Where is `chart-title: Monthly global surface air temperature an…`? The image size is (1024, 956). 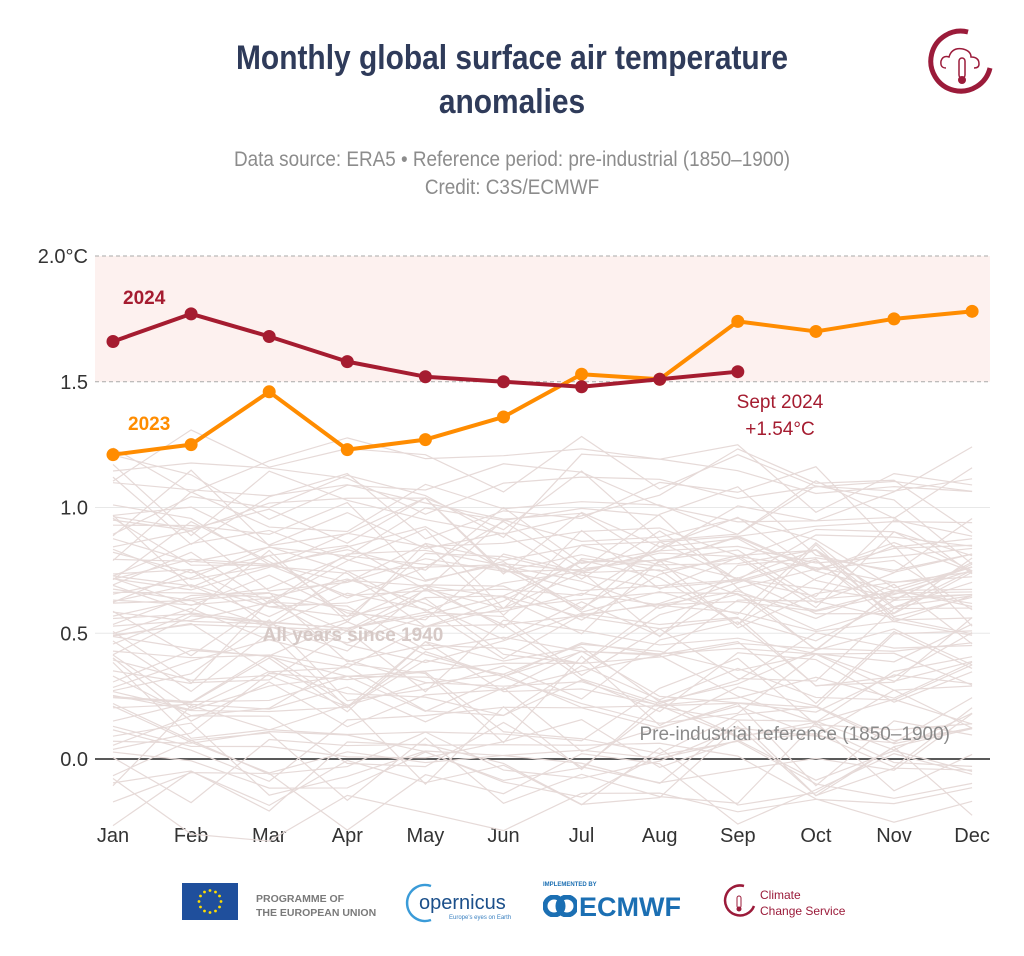
chart-title: Monthly global surface air temperature an… is located at coordinates (511, 80).